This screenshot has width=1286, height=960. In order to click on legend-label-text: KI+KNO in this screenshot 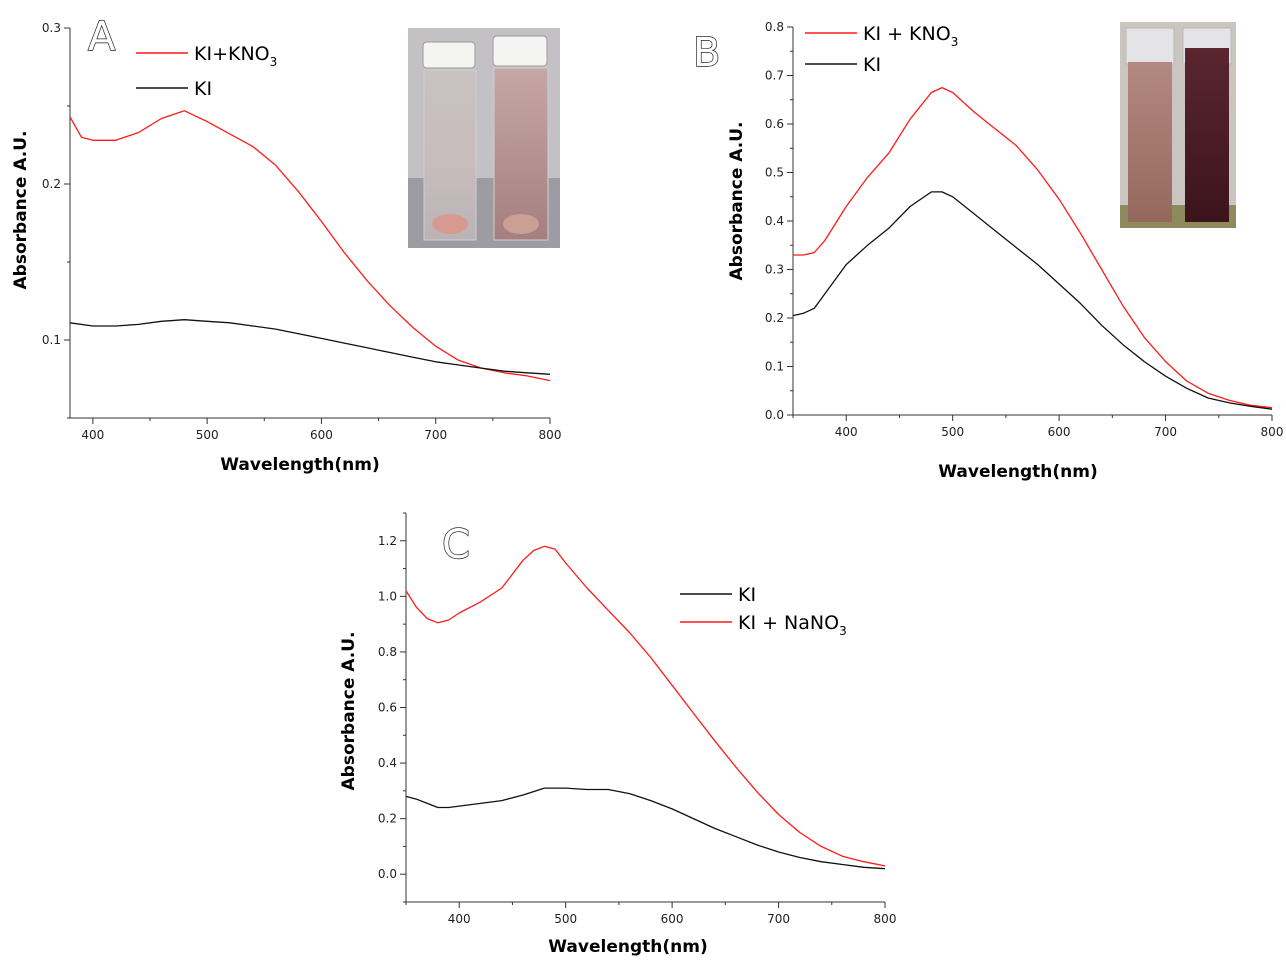, I will do `click(232, 54)`.